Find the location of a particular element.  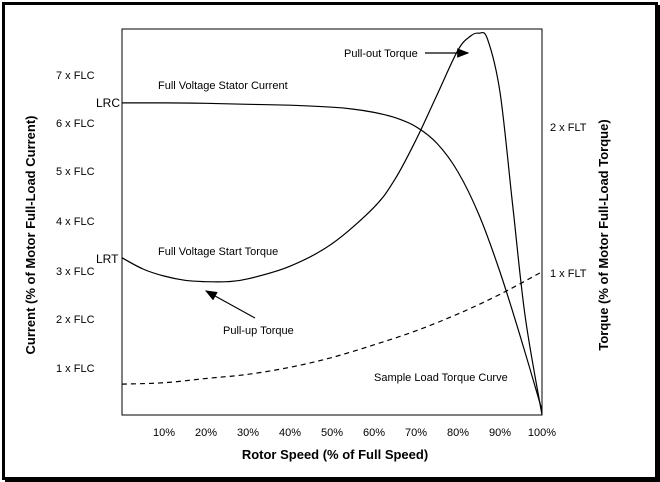

left-tick-label: 6 x FLC is located at coordinates (75, 124).